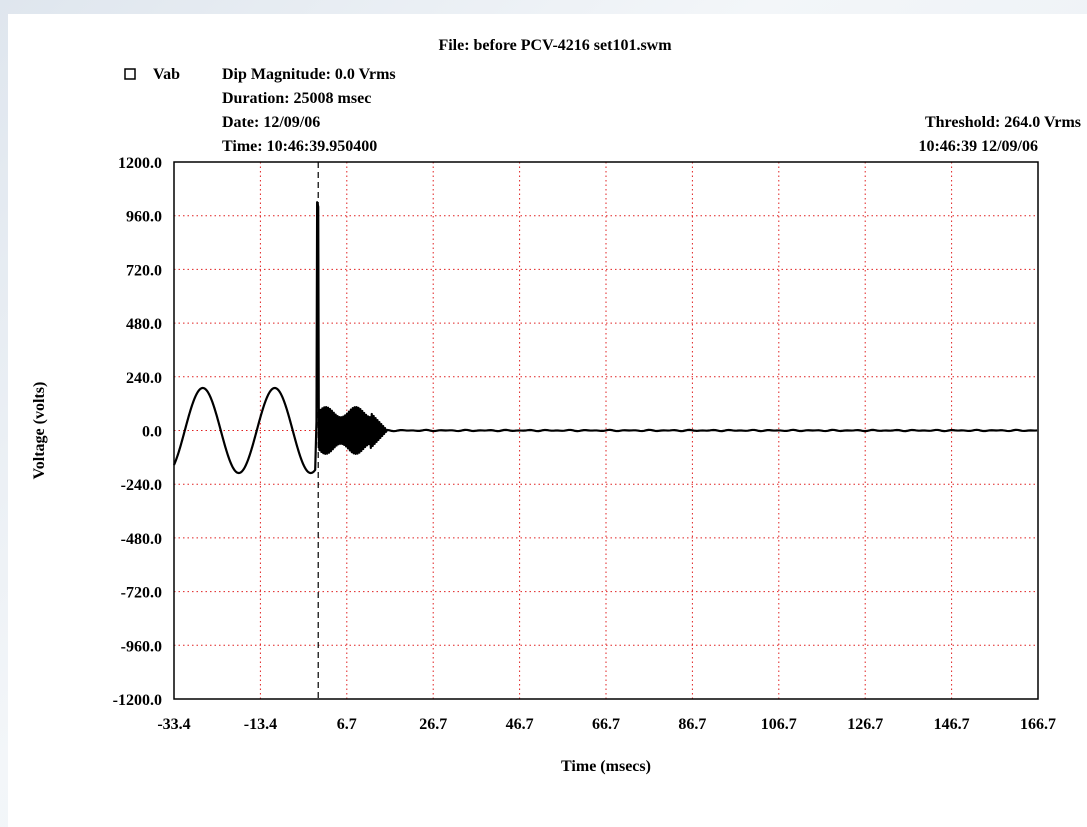 This screenshot has width=1087, height=827. Describe the element at coordinates (144, 324) in the screenshot. I see `y-tick-label: 480.0` at that location.